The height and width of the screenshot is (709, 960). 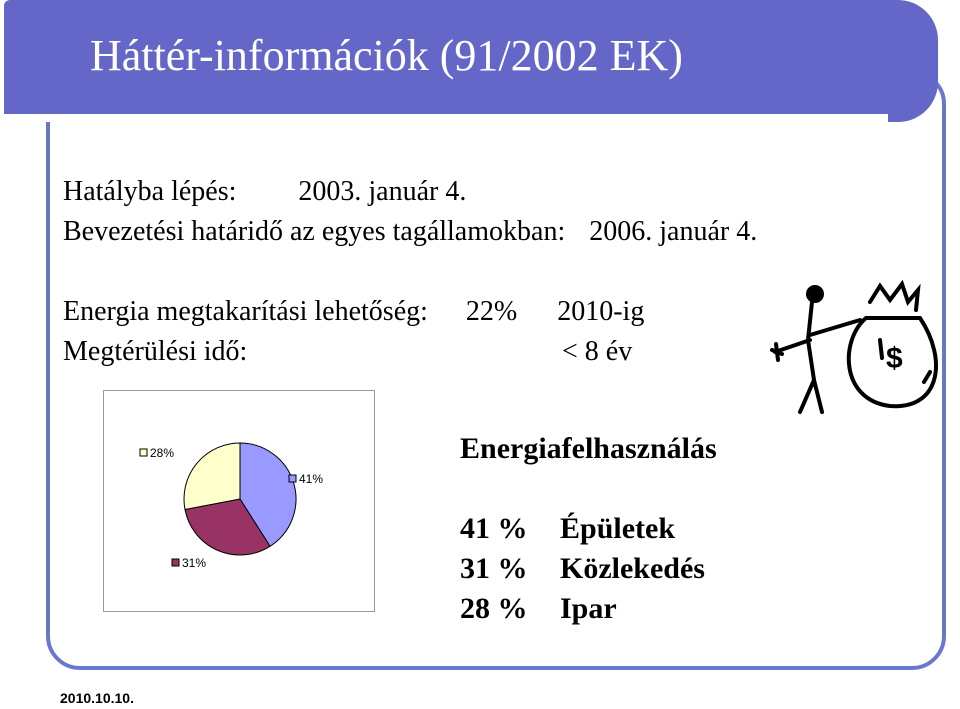 What do you see at coordinates (494, 528) in the screenshot?
I see `legend-pct: 41 %` at bounding box center [494, 528].